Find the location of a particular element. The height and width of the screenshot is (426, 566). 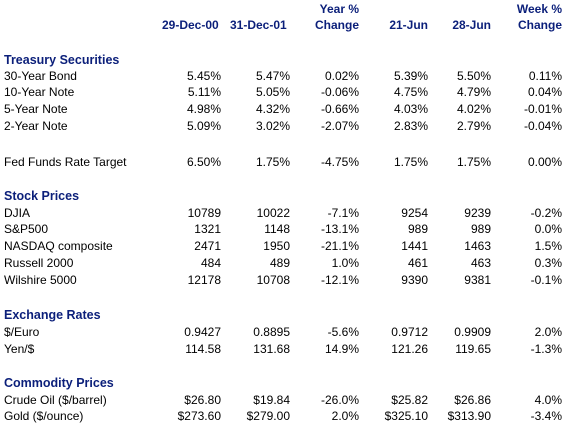

cell: -21.1% is located at coordinates (339, 246).